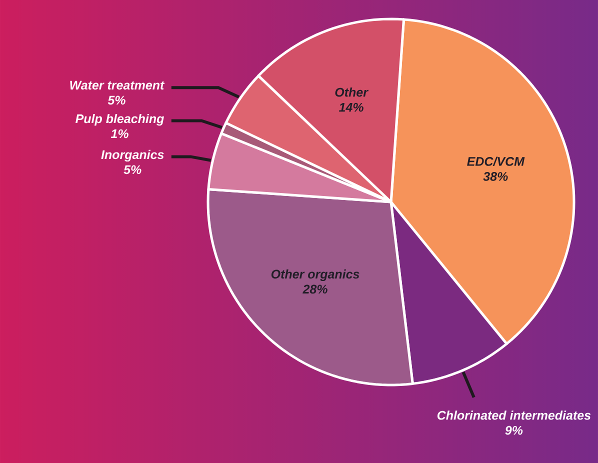 The width and height of the screenshot is (598, 463). I want to click on data-label: 28%, so click(315, 289).